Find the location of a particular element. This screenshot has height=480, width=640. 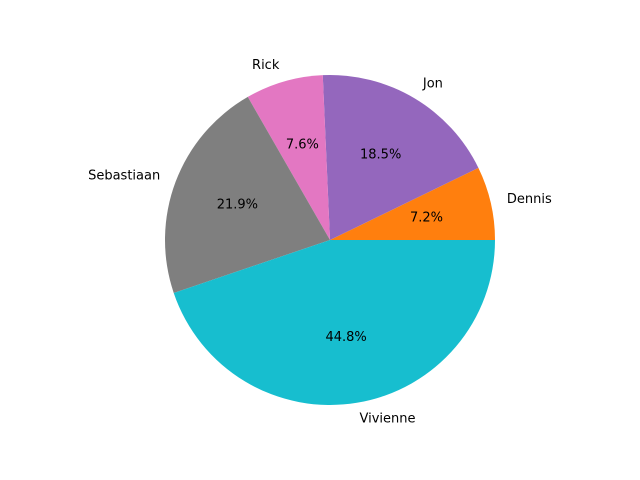

pie-slice-jon is located at coordinates (400, 158).